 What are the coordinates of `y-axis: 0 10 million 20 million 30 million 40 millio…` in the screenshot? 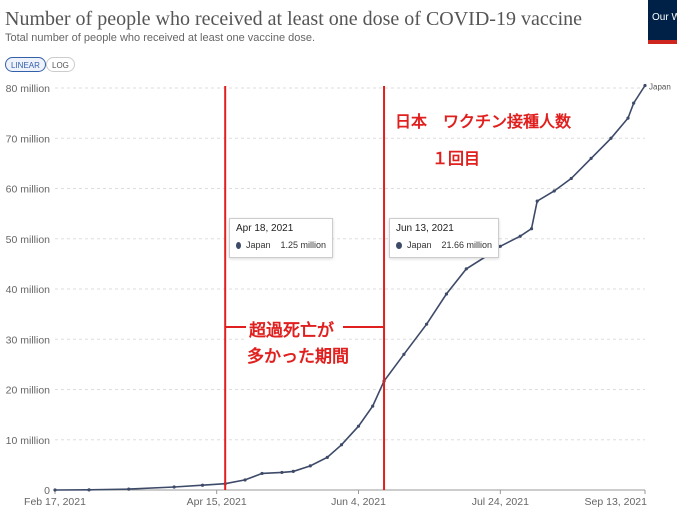 It's located at (28, 290).